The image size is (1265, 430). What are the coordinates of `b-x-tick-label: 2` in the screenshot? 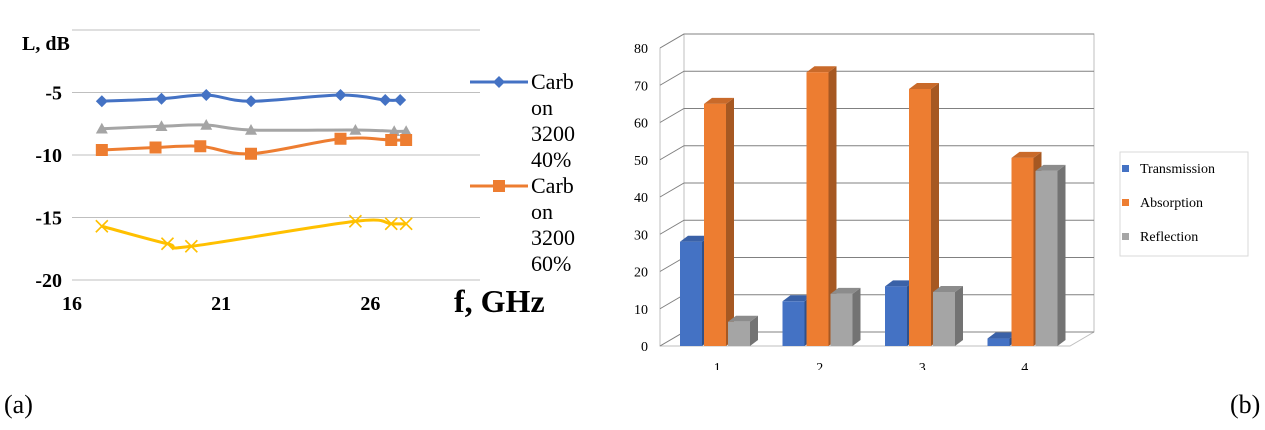 It's located at (819, 365).